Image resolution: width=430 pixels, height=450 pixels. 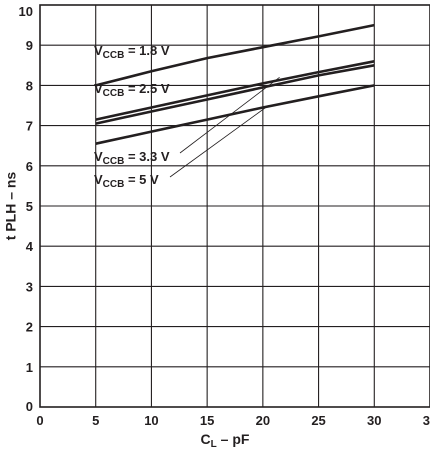 I want to click on x-tick-label: 5, so click(x=95, y=420).